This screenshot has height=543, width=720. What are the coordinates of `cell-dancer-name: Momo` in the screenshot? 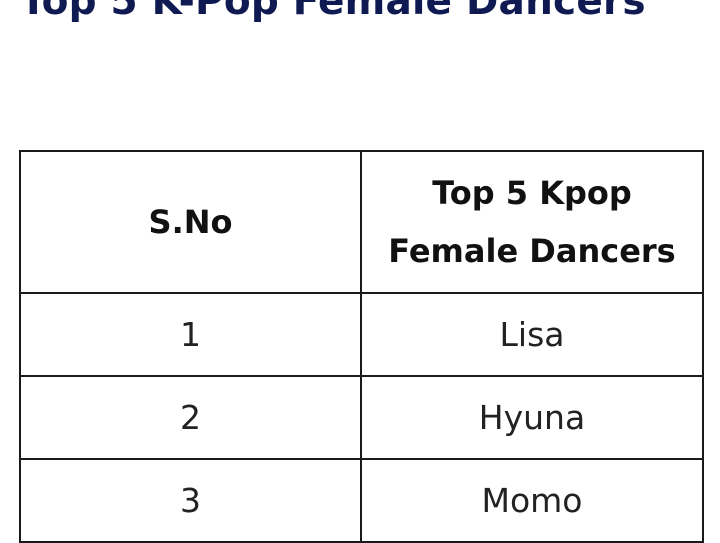 It's located at (532, 500).